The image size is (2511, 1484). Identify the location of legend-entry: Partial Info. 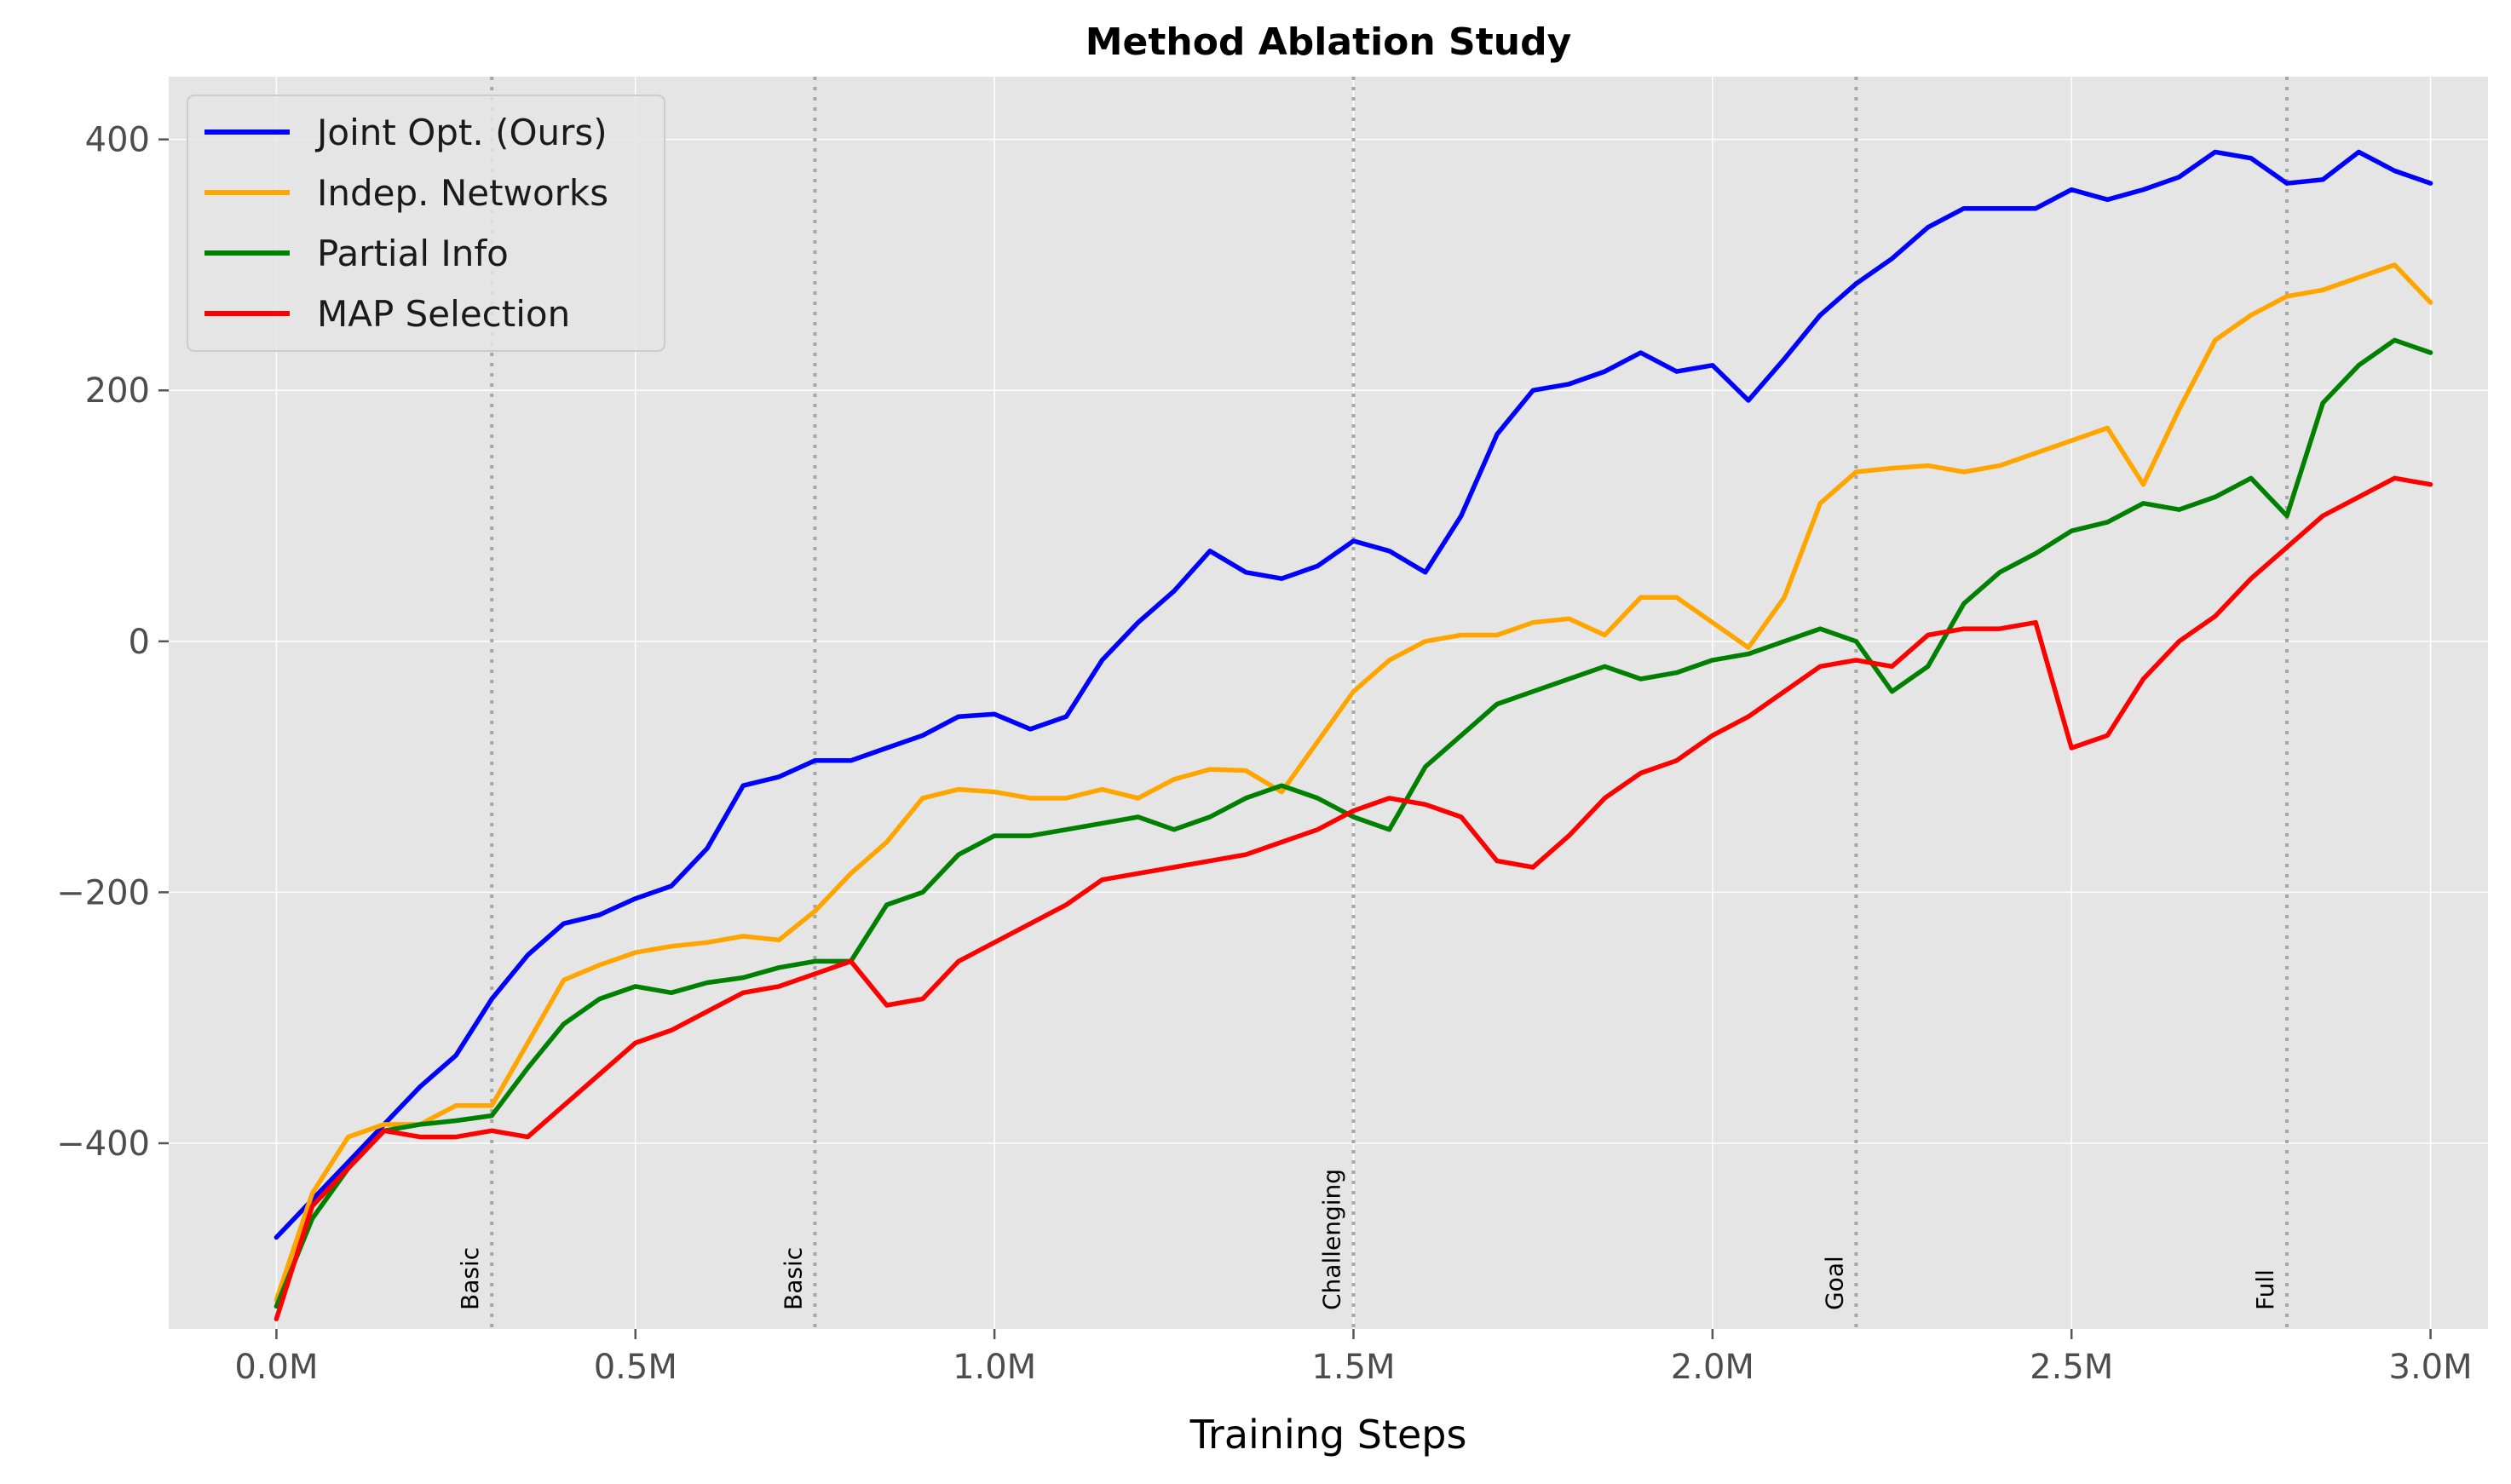
(413, 253).